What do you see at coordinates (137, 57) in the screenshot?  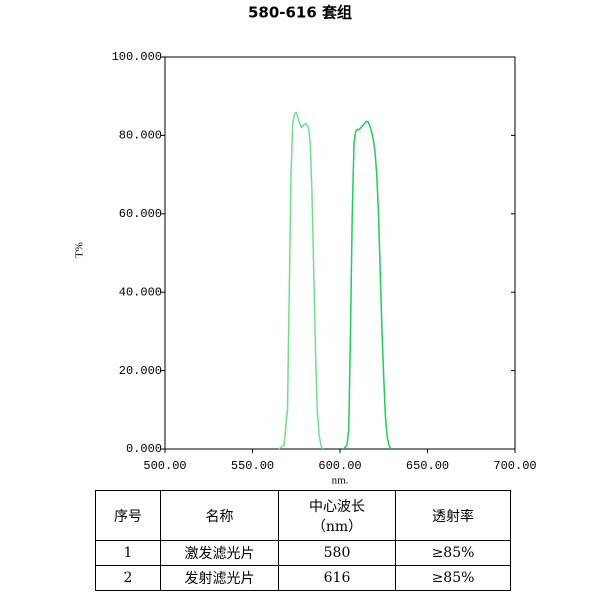 I see `y-tick-label: 100.000` at bounding box center [137, 57].